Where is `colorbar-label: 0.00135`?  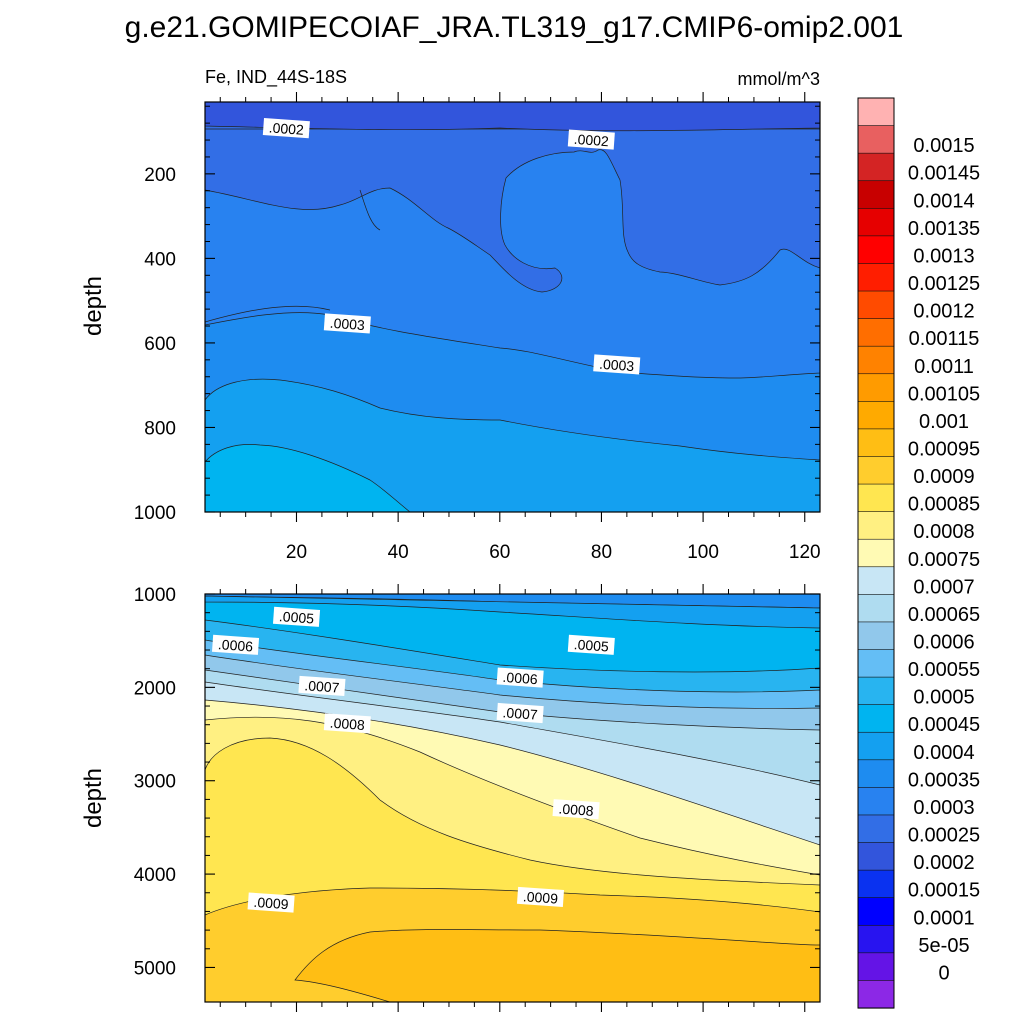 colorbar-label: 0.00135 is located at coordinates (944, 229).